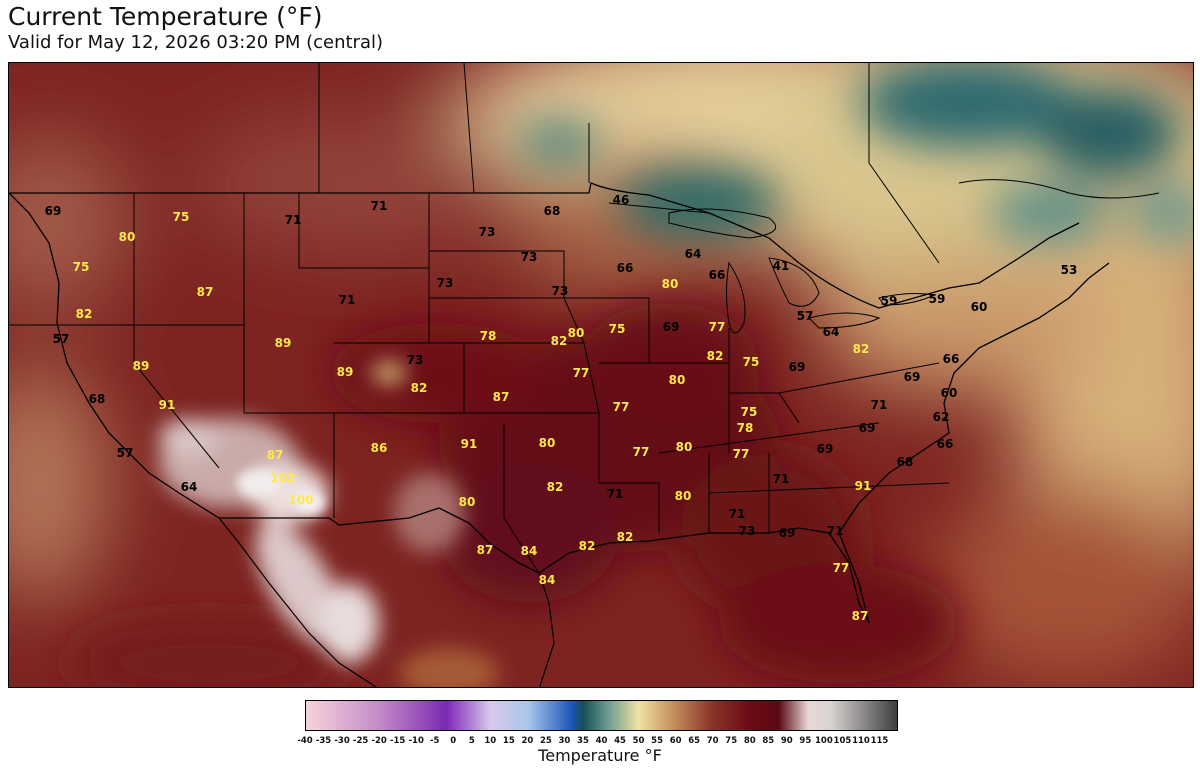  I want to click on colorbar-label: Temperature °F, so click(600, 755).